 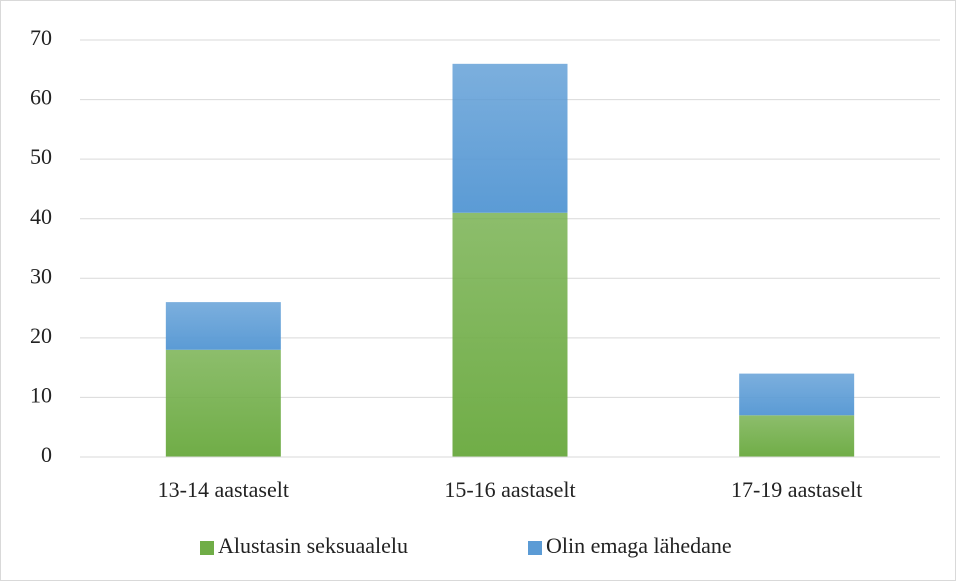 What do you see at coordinates (509, 489) in the screenshot?
I see `x-tick-label: 15-16 aastaselt` at bounding box center [509, 489].